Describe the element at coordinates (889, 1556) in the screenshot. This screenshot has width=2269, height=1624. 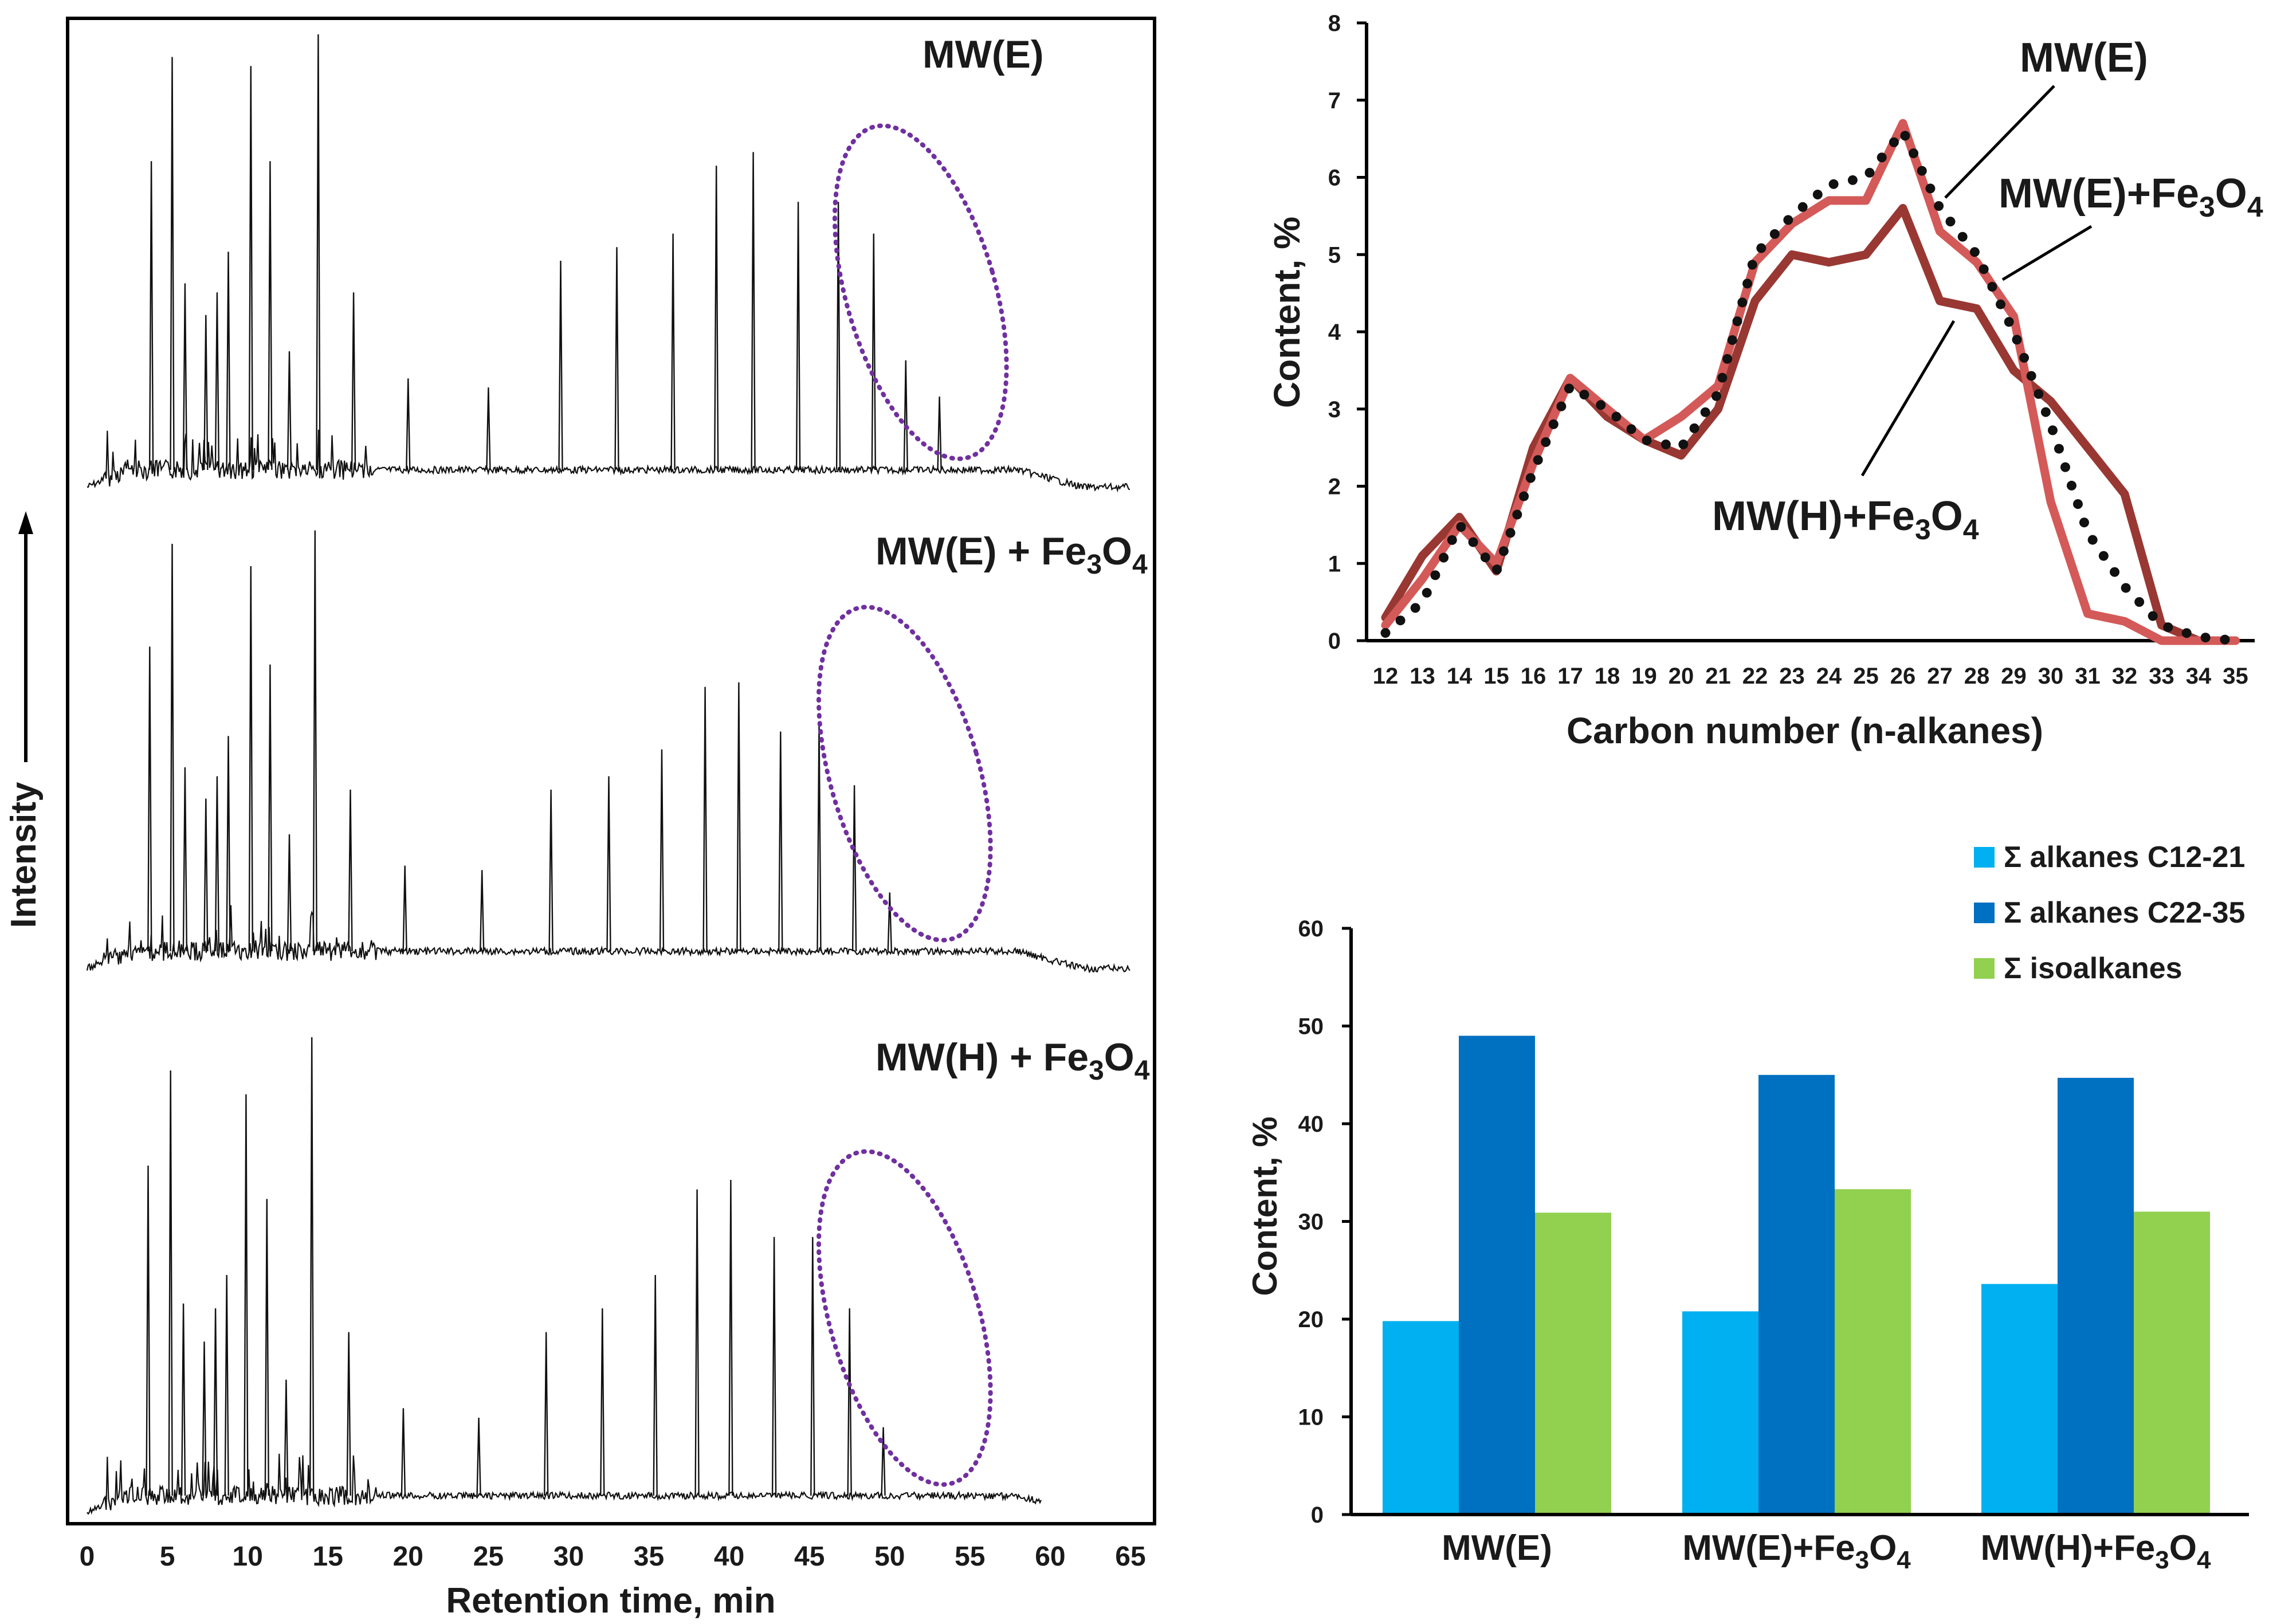
I see `chromatogram-x-tick-label: 50` at that location.